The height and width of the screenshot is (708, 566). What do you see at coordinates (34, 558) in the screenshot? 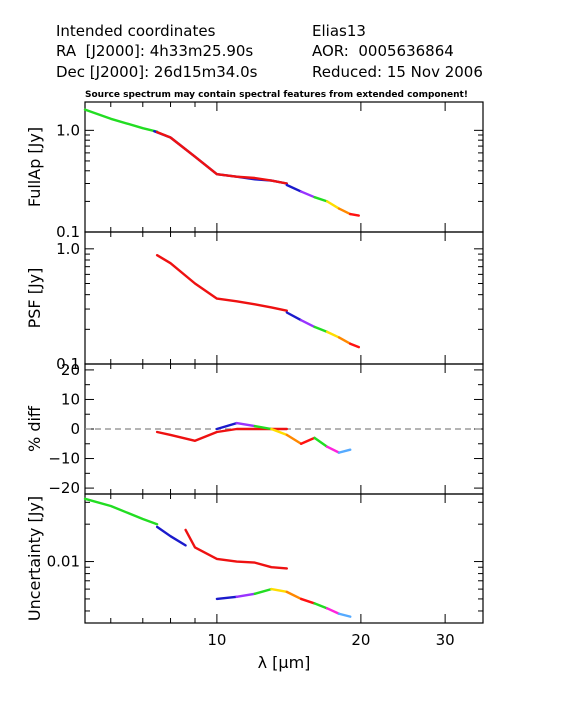
I see `y-axis-label: Uncertainty [Jy]` at bounding box center [34, 558].